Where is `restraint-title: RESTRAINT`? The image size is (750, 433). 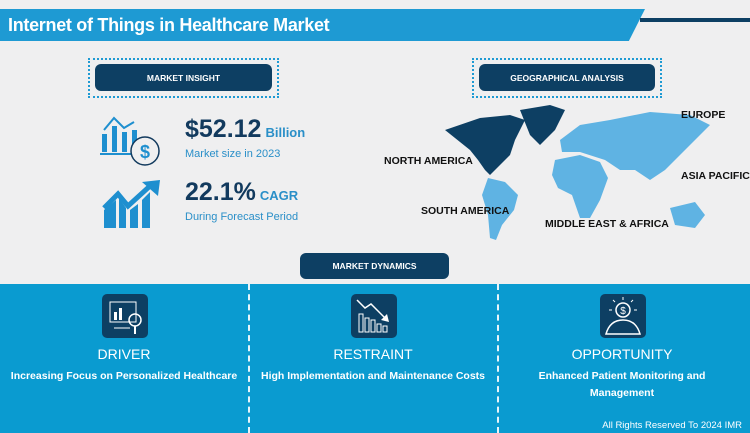
restraint-title: RESTRAINT is located at coordinates (373, 354).